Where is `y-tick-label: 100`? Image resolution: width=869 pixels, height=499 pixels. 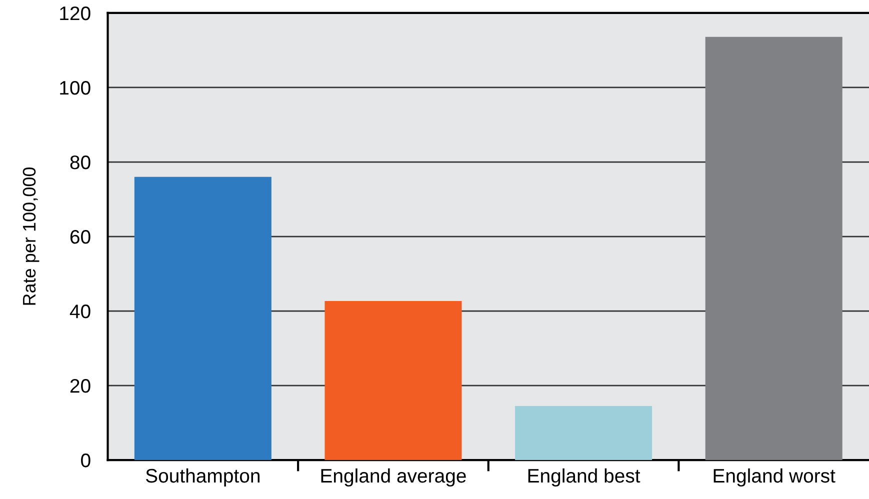
y-tick-label: 100 is located at coordinates (75, 87).